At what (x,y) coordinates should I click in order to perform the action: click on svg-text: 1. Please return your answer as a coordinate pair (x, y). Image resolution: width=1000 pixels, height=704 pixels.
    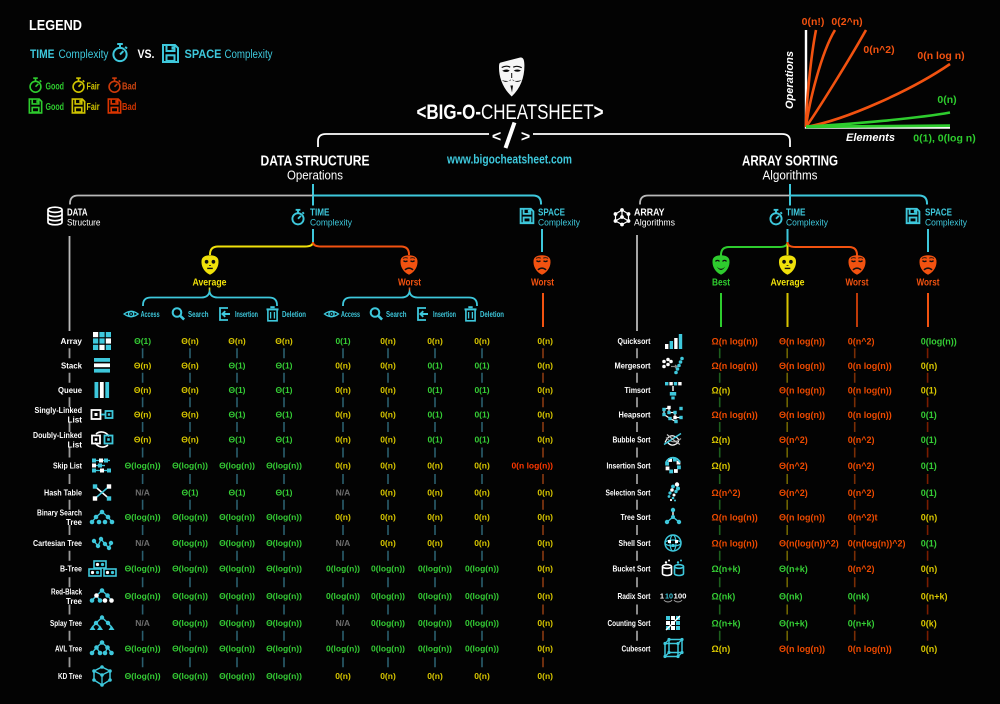
    Looking at the image, I should click on (662, 596).